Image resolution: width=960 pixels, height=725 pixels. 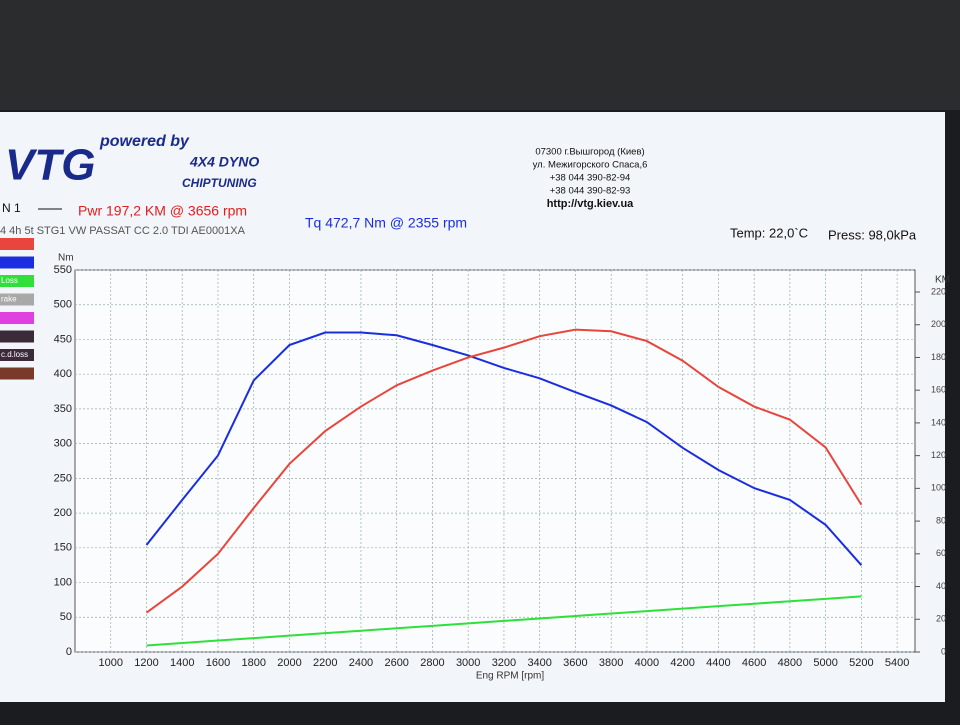 I want to click on y-tick-label: 550, so click(x=63, y=270).